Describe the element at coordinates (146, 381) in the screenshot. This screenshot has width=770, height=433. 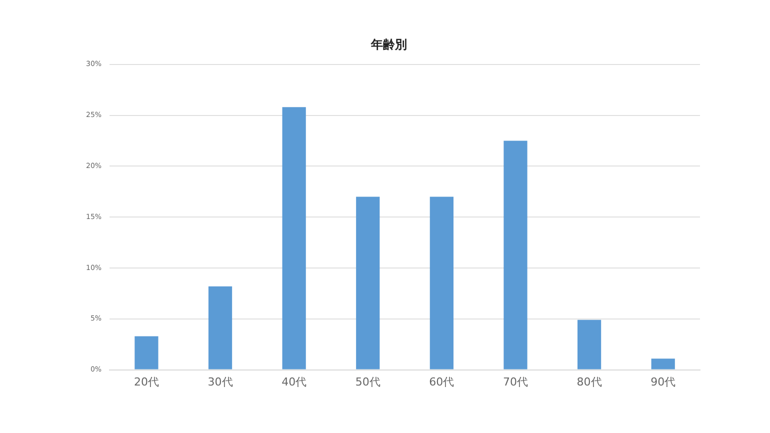
I see `x-tick-label: 20代` at that location.